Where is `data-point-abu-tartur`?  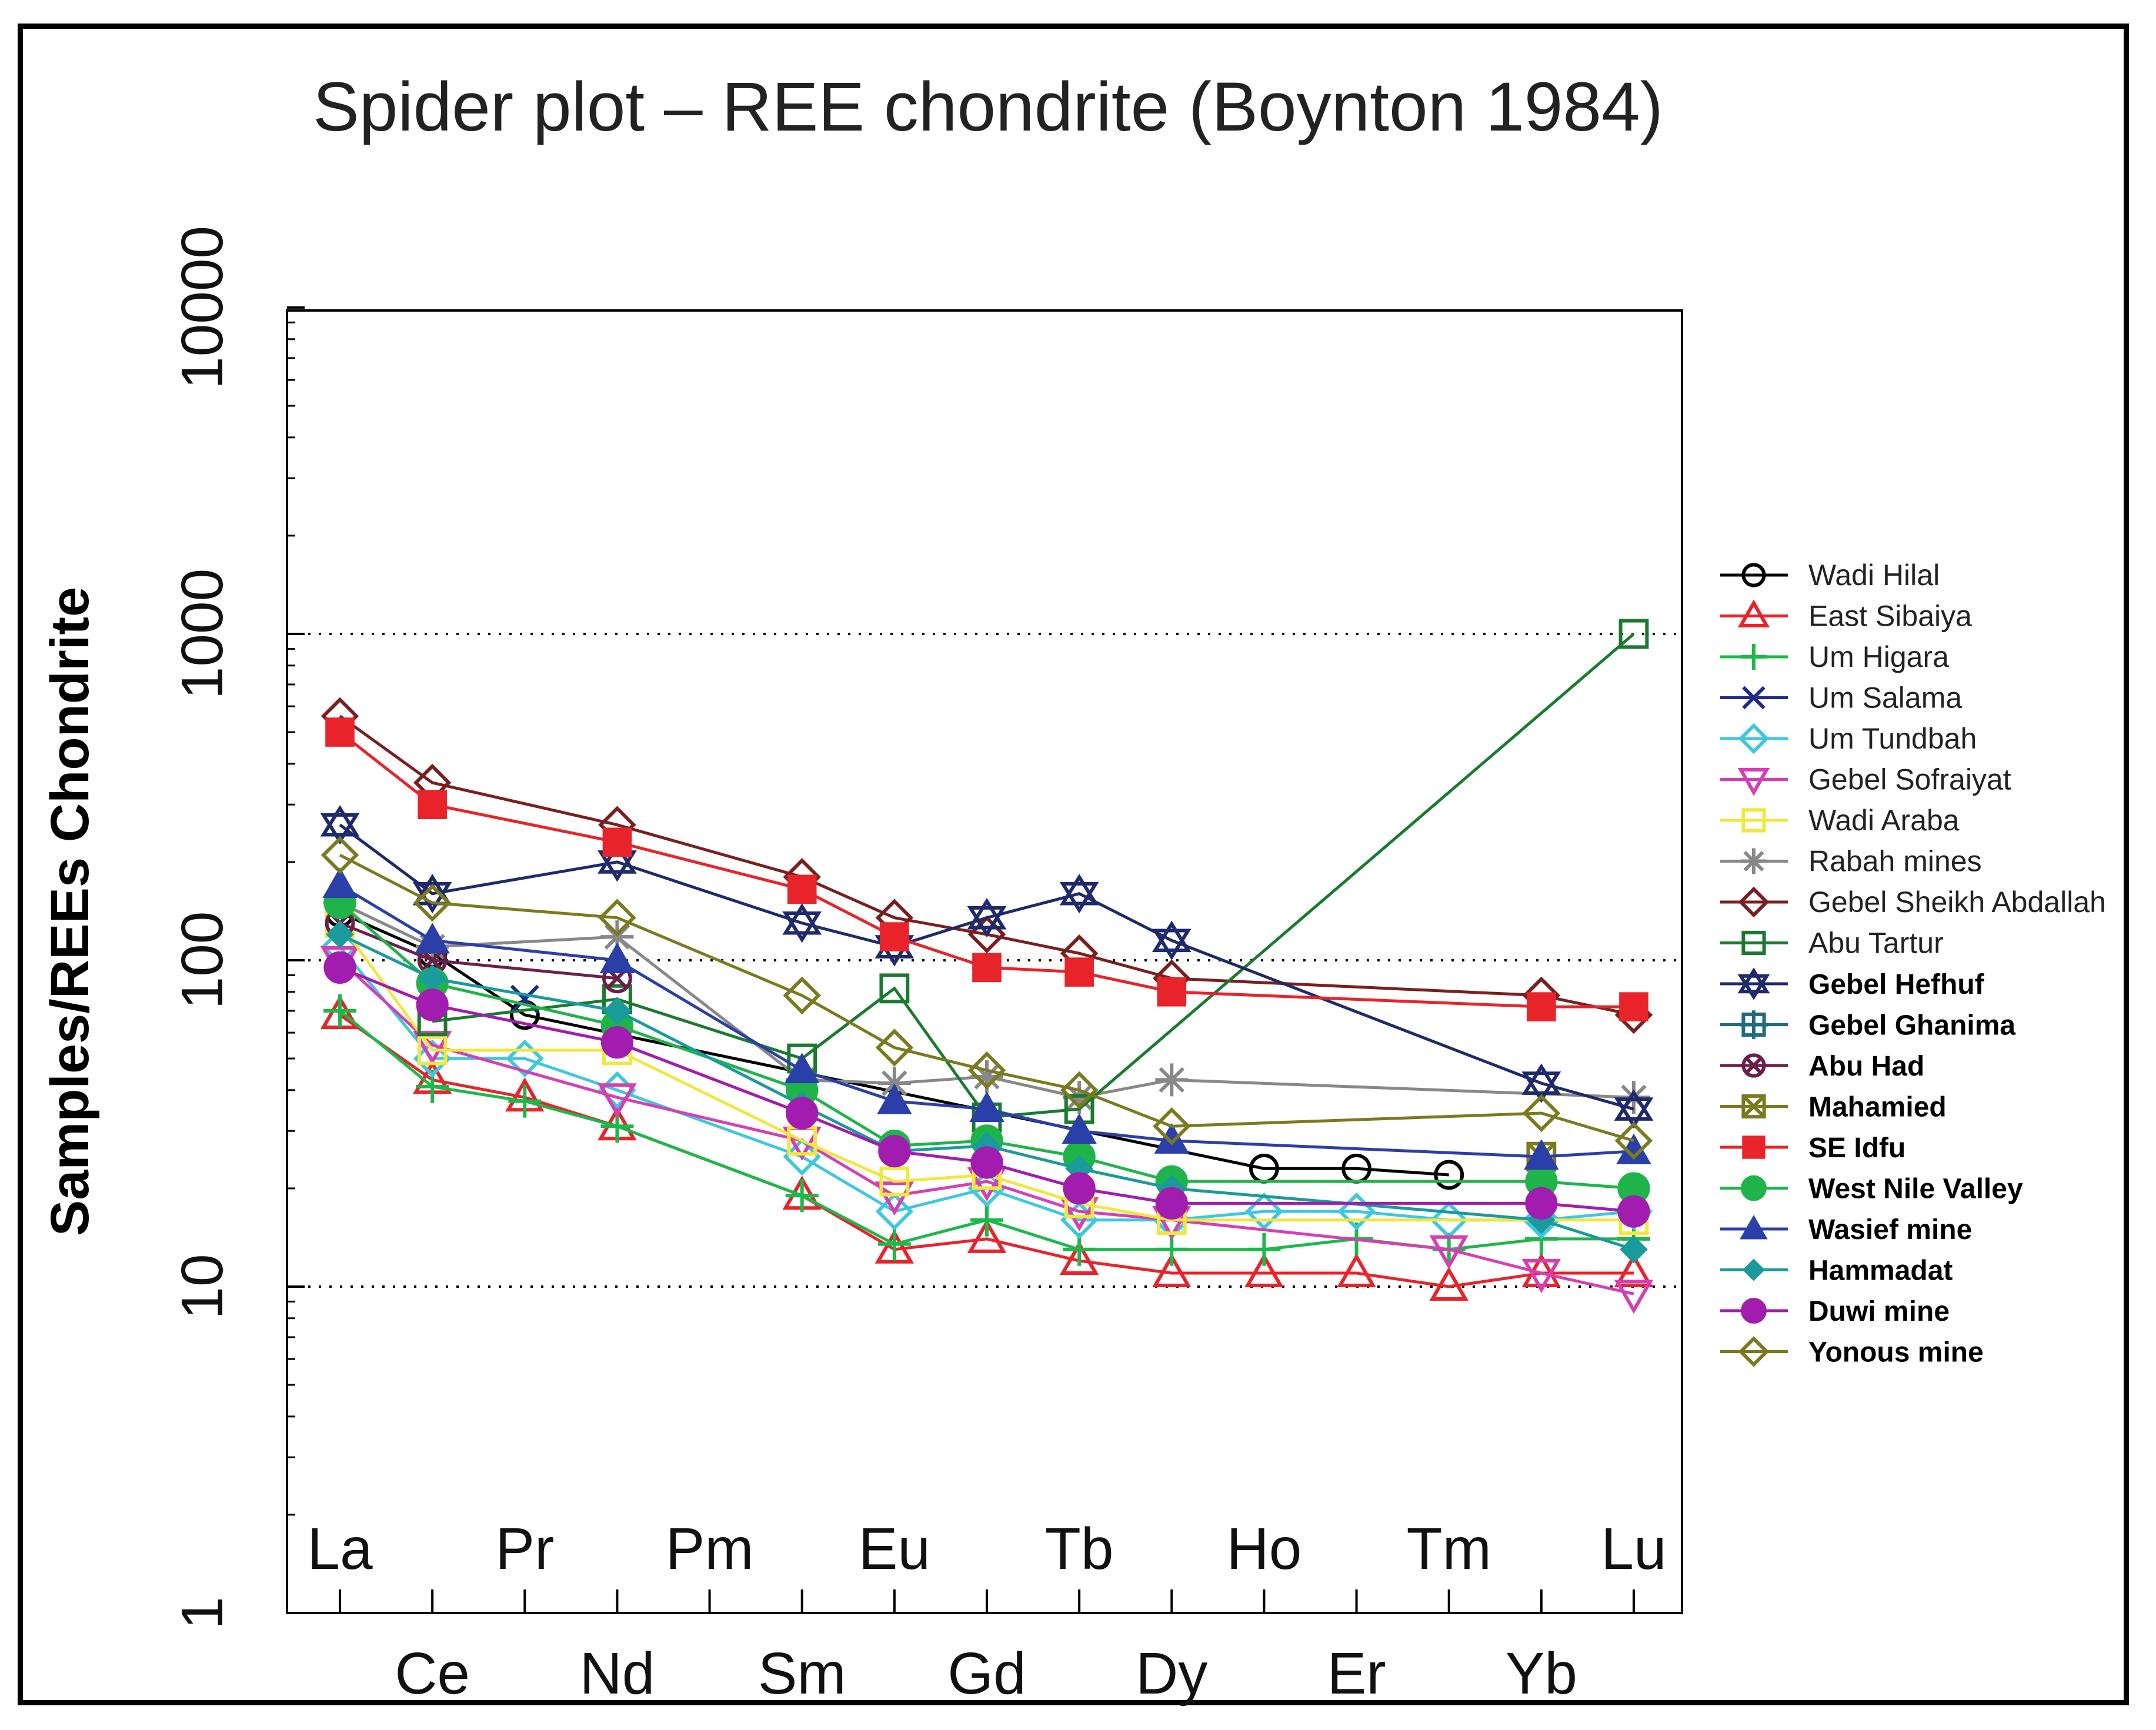
data-point-abu-tartur is located at coordinates (895, 988).